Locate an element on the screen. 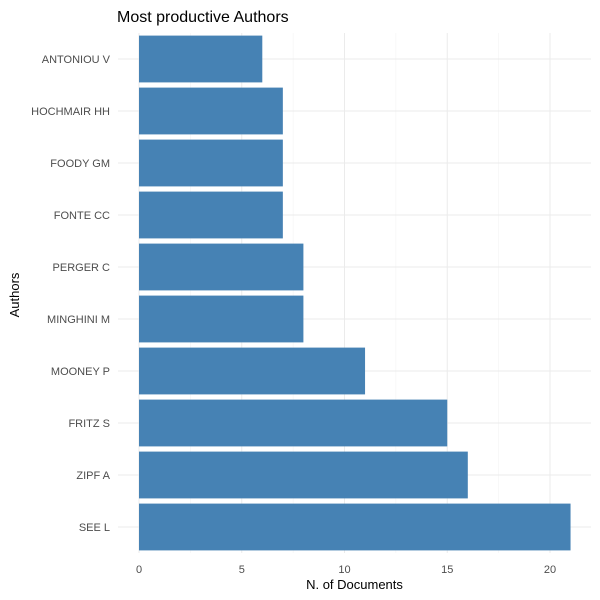  chart-title: Most productive Authors is located at coordinates (203, 17).